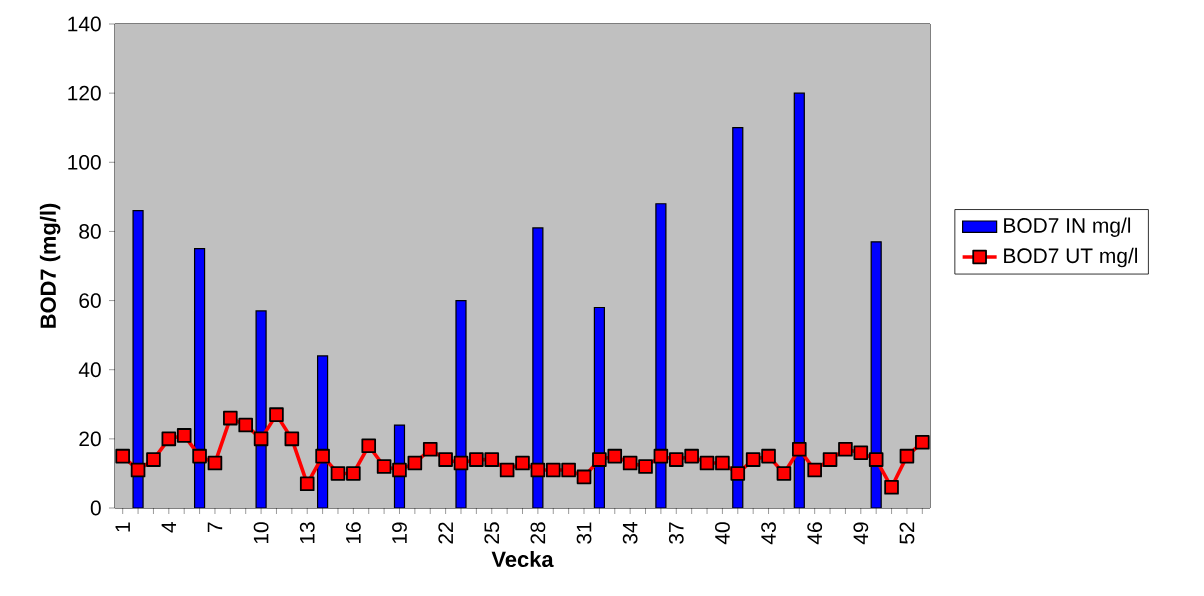 This screenshot has width=1204, height=596. Describe the element at coordinates (89, 370) in the screenshot. I see `y-tick-label: 40` at that location.